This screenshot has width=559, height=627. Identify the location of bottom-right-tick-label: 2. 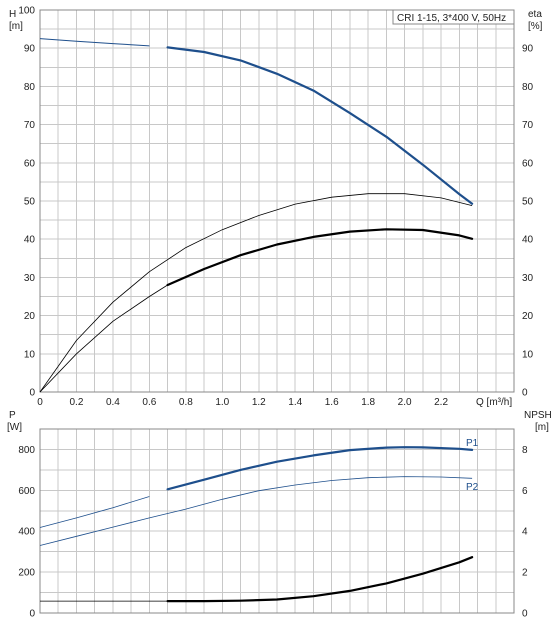
(525, 573).